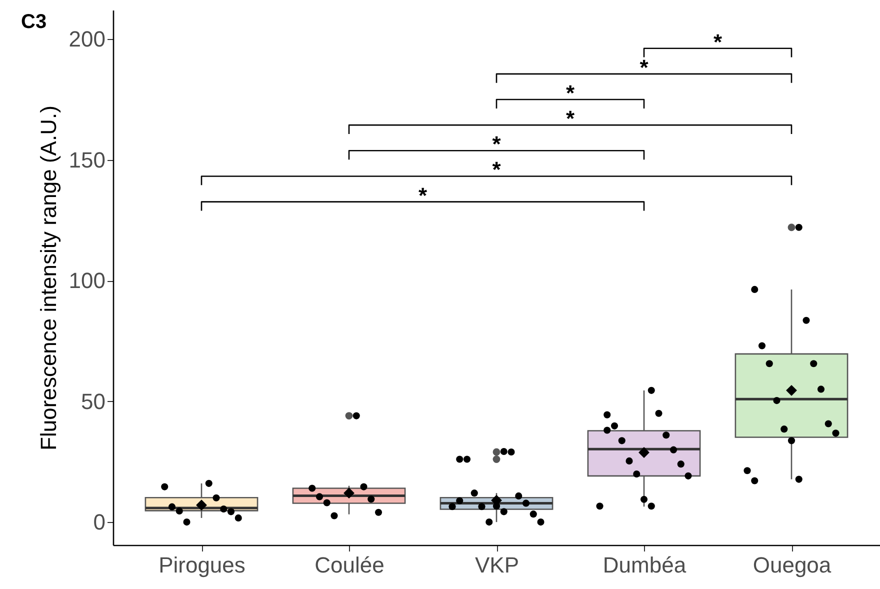 This screenshot has height=589, width=880. Describe the element at coordinates (87, 281) in the screenshot. I see `y-tick-label: 100` at that location.